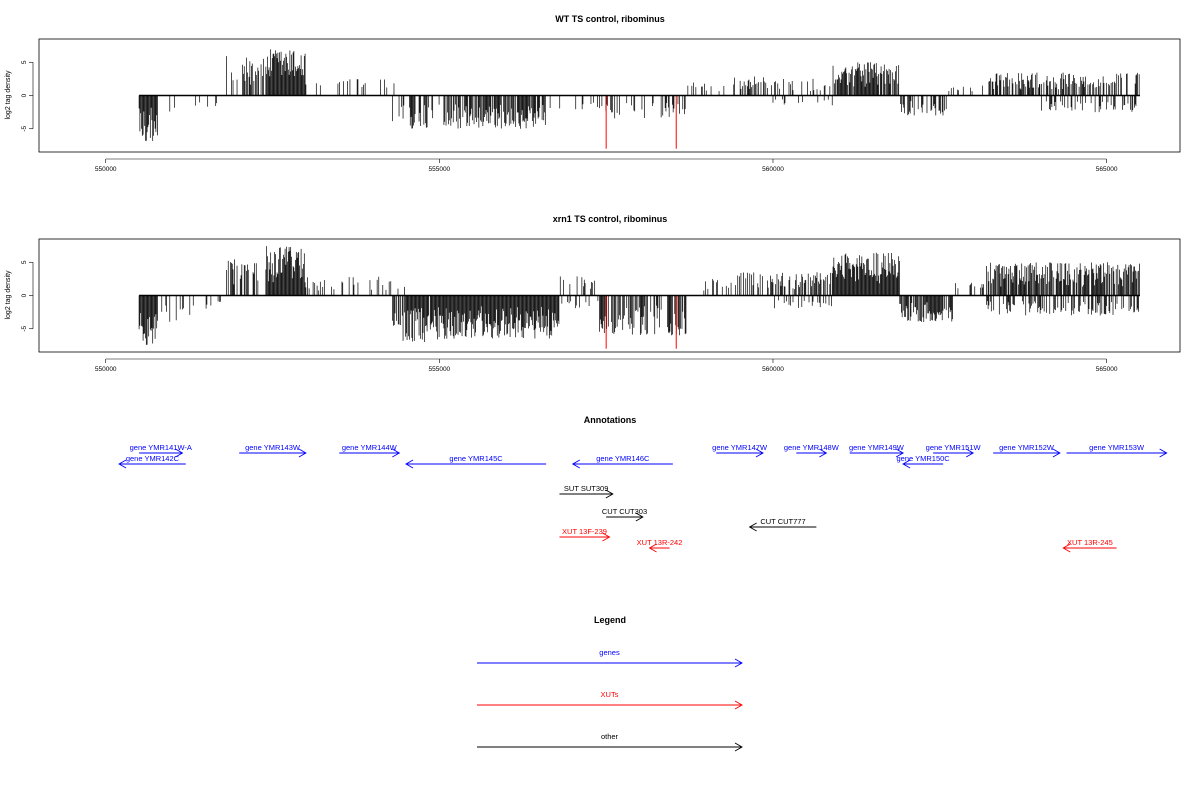  I want to click on legend-items: genes XUTs other, so click(610, 700).